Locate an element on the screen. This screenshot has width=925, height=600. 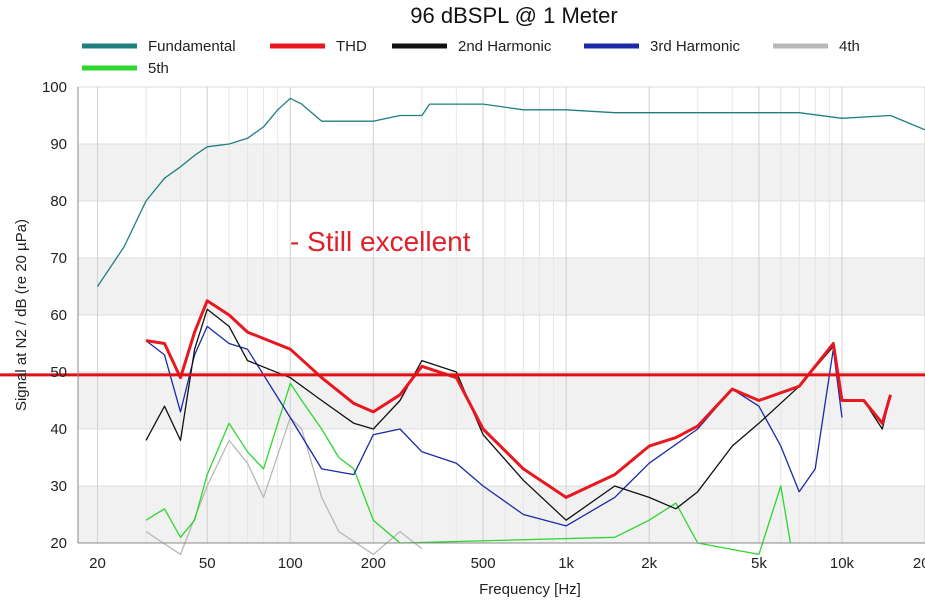
legend-label-fundamental: Fundamental is located at coordinates (192, 46).